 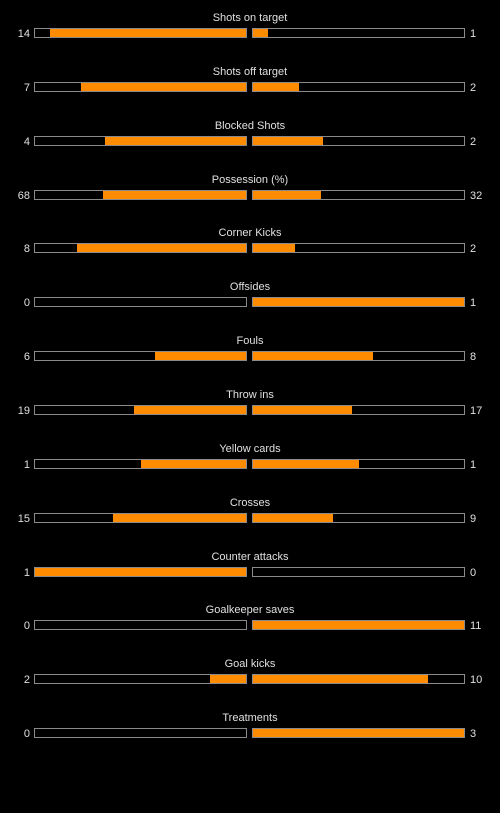 I want to click on stat-label: Shots off target, so click(x=250, y=72).